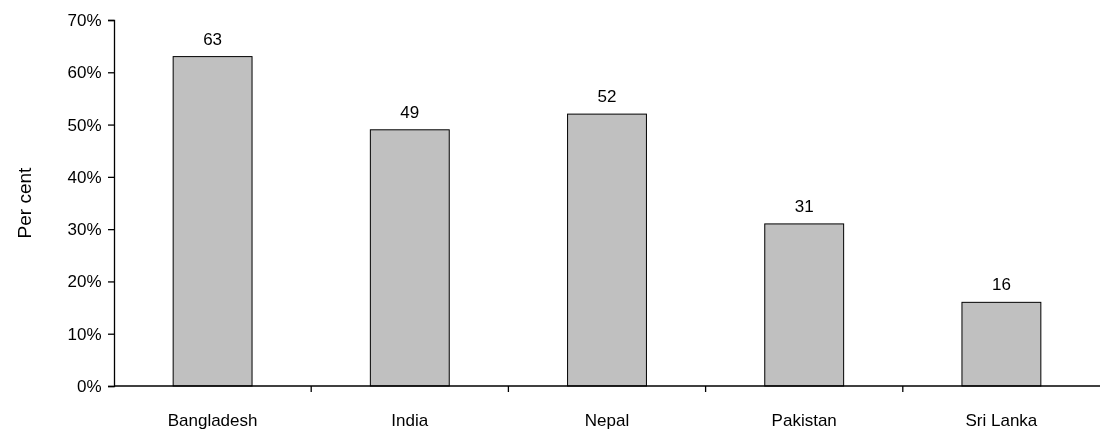 The image size is (1103, 434). Describe the element at coordinates (804, 206) in the screenshot. I see `data-label: 31` at that location.